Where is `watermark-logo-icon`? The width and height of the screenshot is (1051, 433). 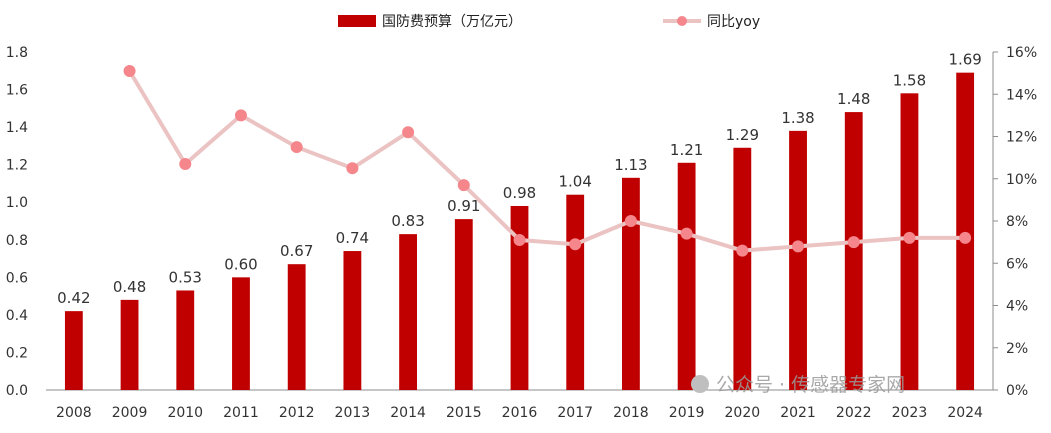 watermark-logo-icon is located at coordinates (700, 384).